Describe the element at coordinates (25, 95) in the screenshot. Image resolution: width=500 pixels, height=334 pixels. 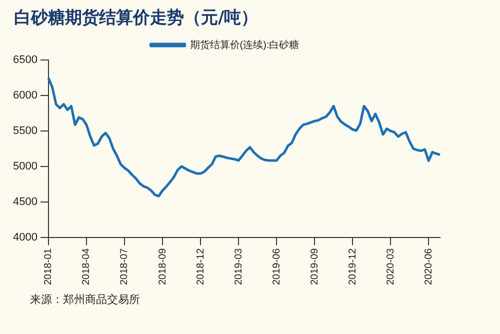
I see `y-tick-label: 6000` at that location.